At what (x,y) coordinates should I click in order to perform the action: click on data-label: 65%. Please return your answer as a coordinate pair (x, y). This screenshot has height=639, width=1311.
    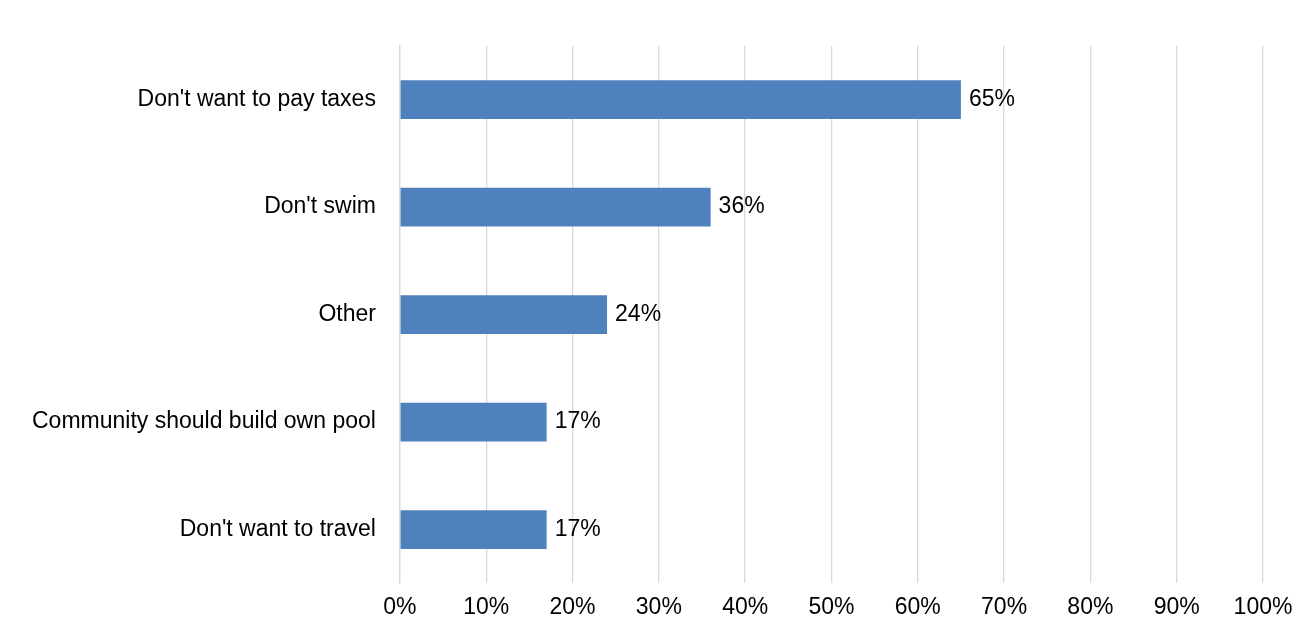
    Looking at the image, I should click on (991, 97).